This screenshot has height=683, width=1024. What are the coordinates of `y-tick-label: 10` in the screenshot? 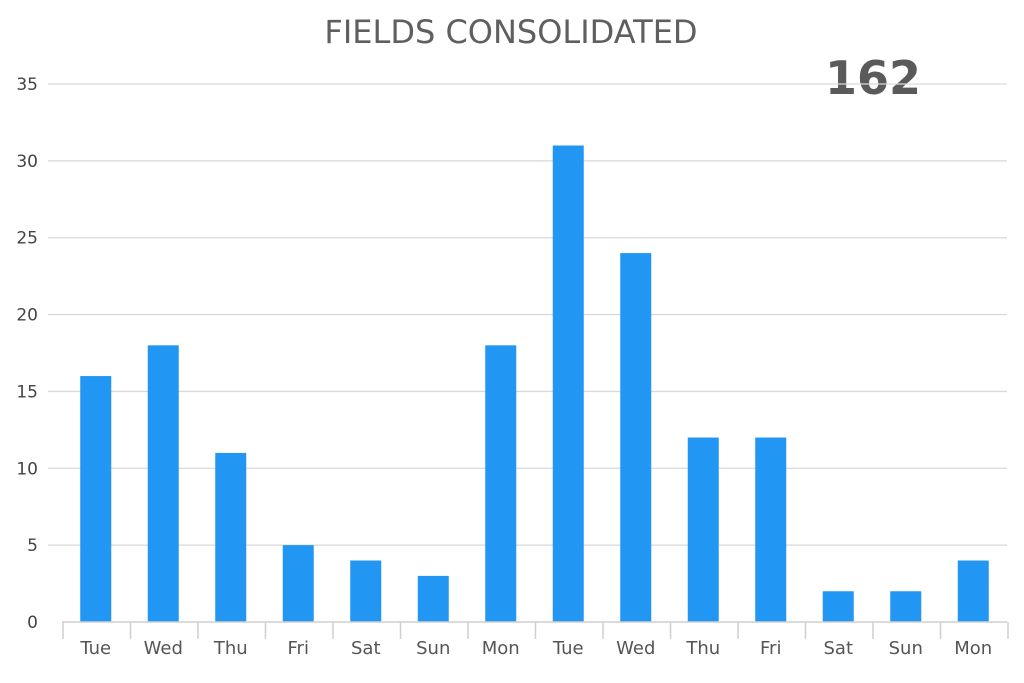 It's located at (27, 469).